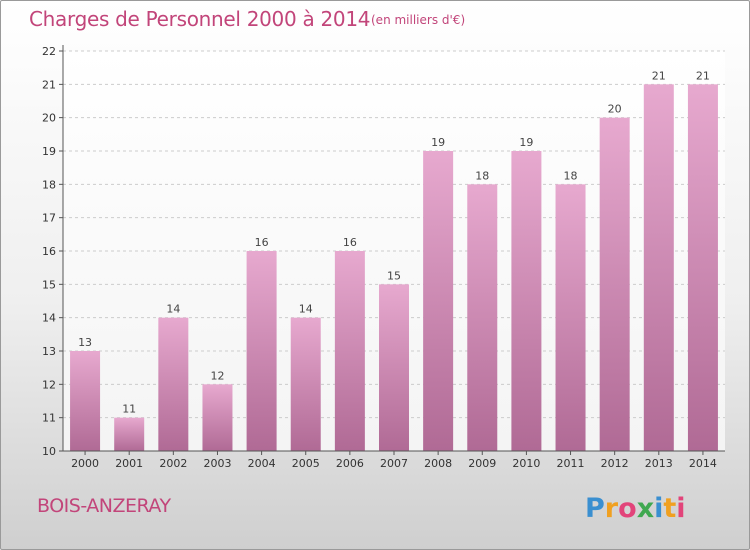 This screenshot has height=550, width=750. I want to click on y-tick-label: 17, so click(49, 218).